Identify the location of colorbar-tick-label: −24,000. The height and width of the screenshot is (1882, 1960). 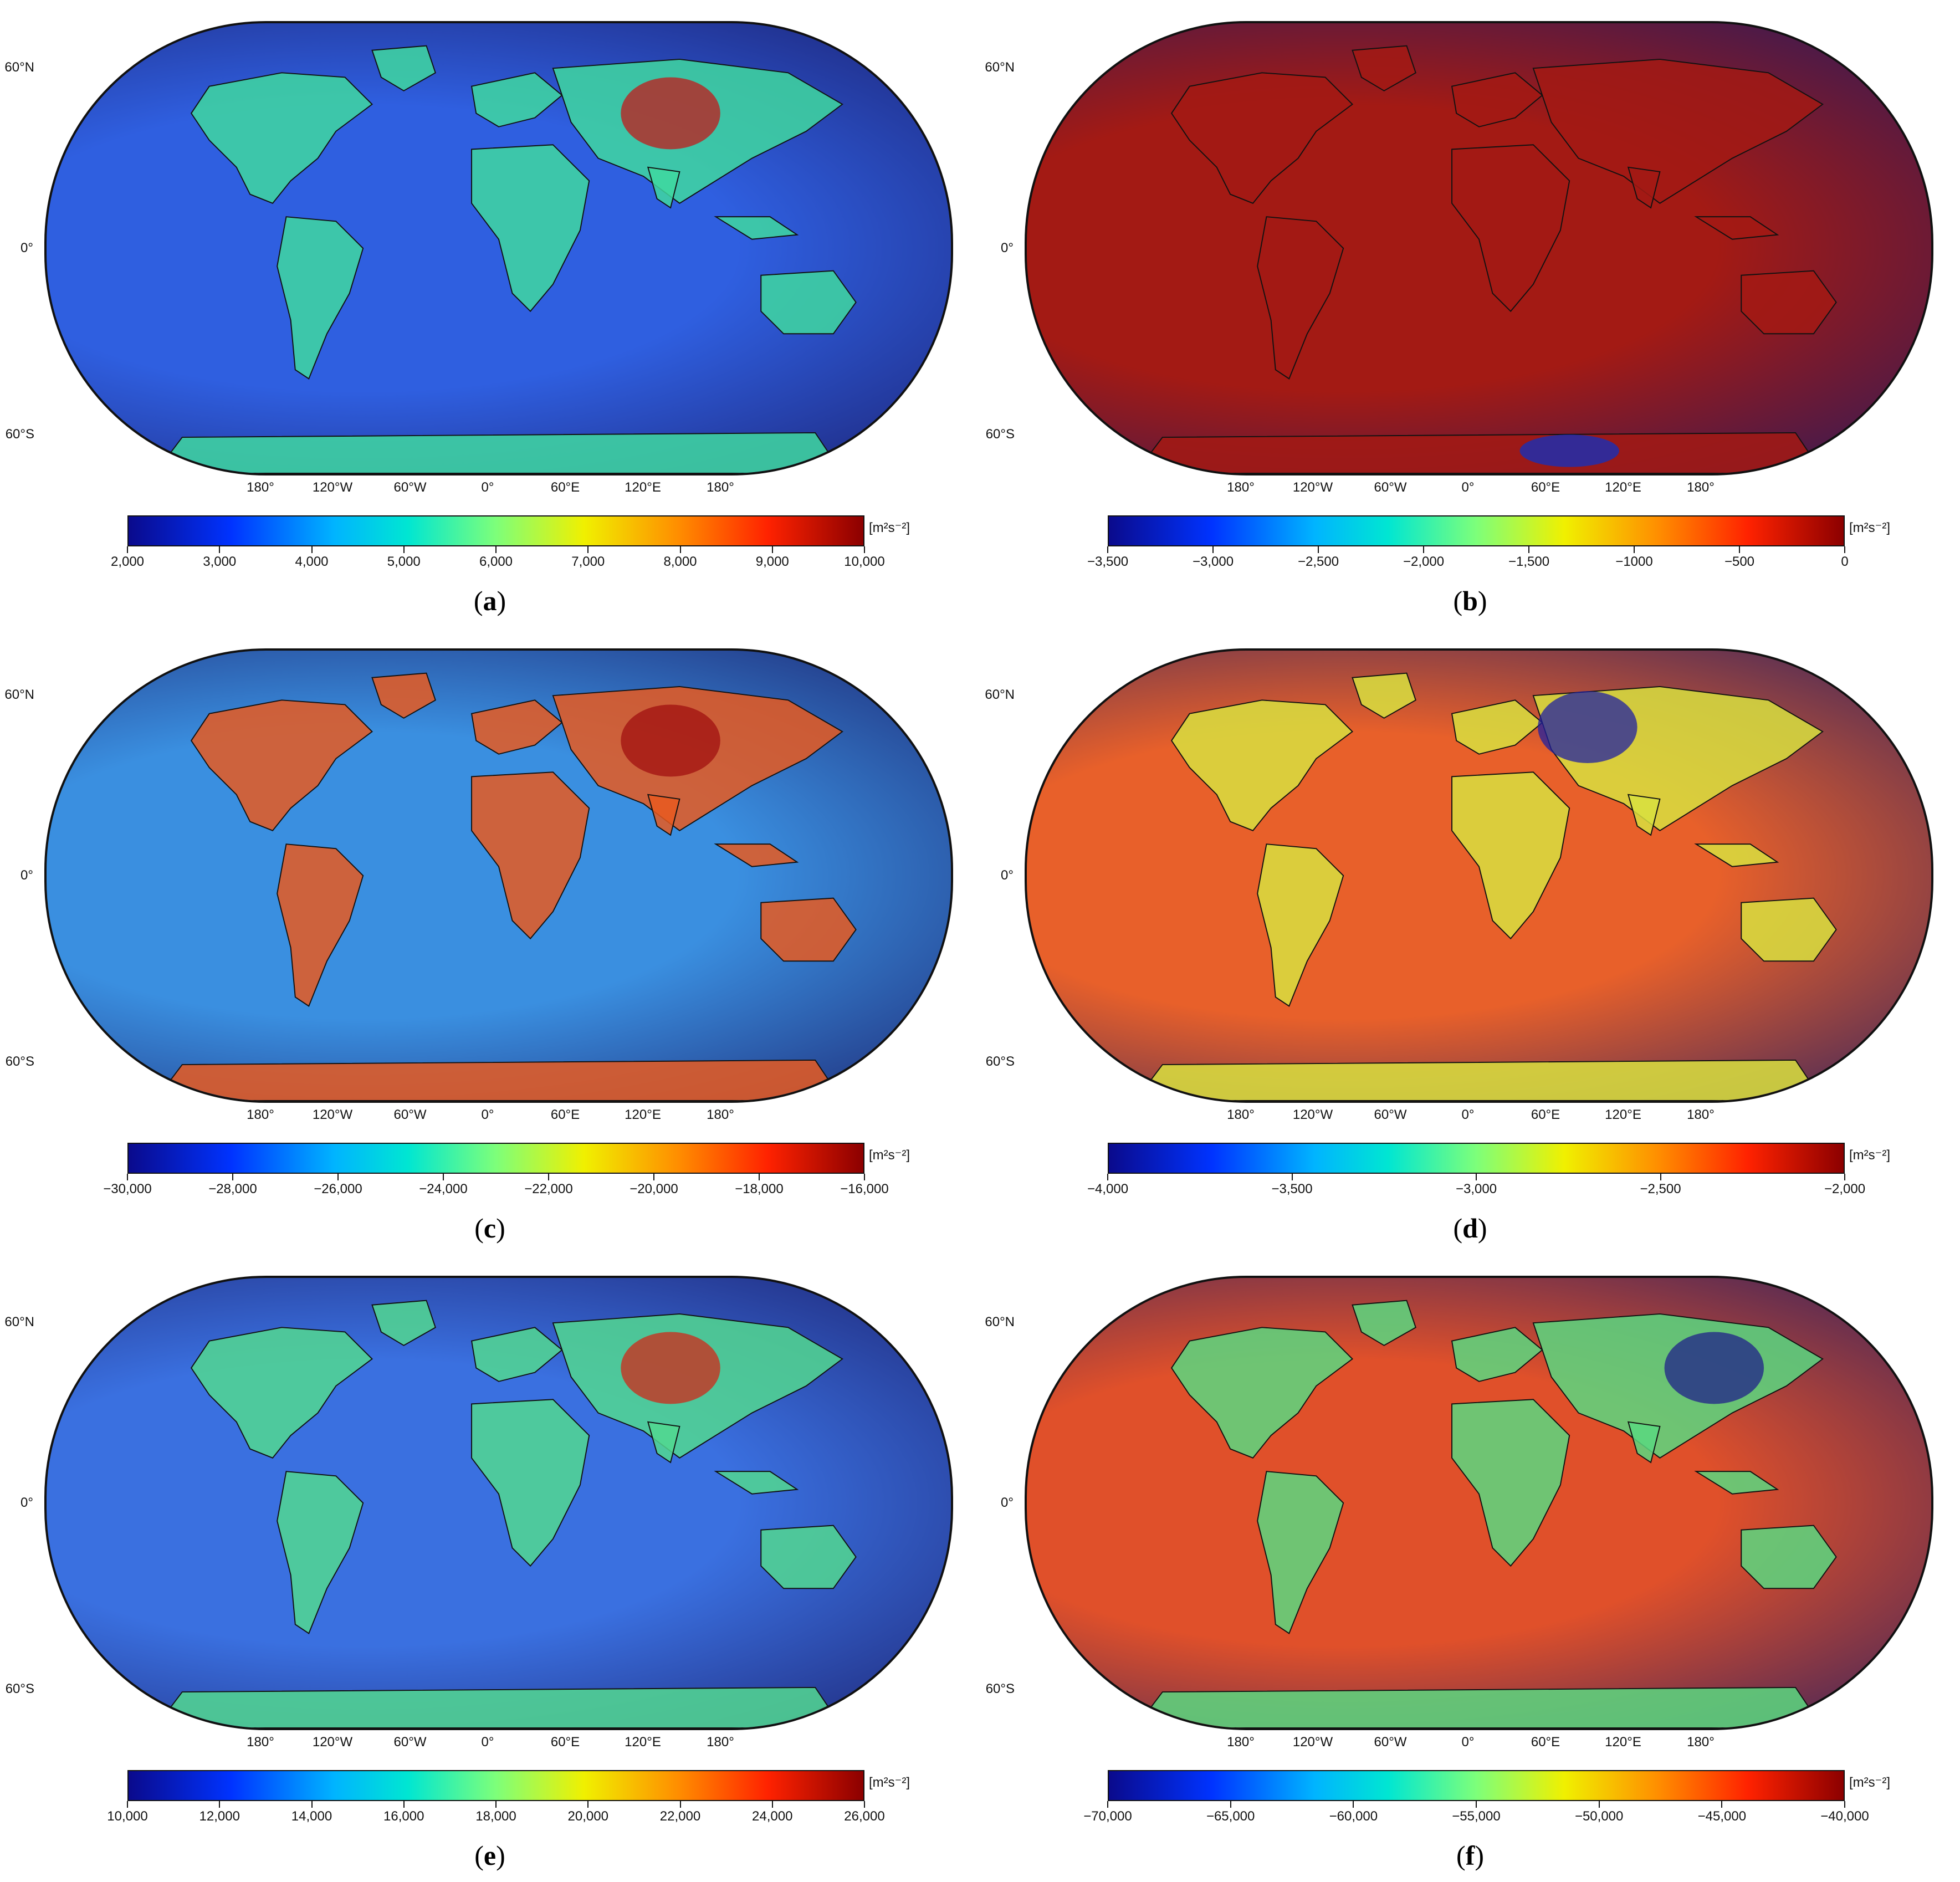
(443, 1189).